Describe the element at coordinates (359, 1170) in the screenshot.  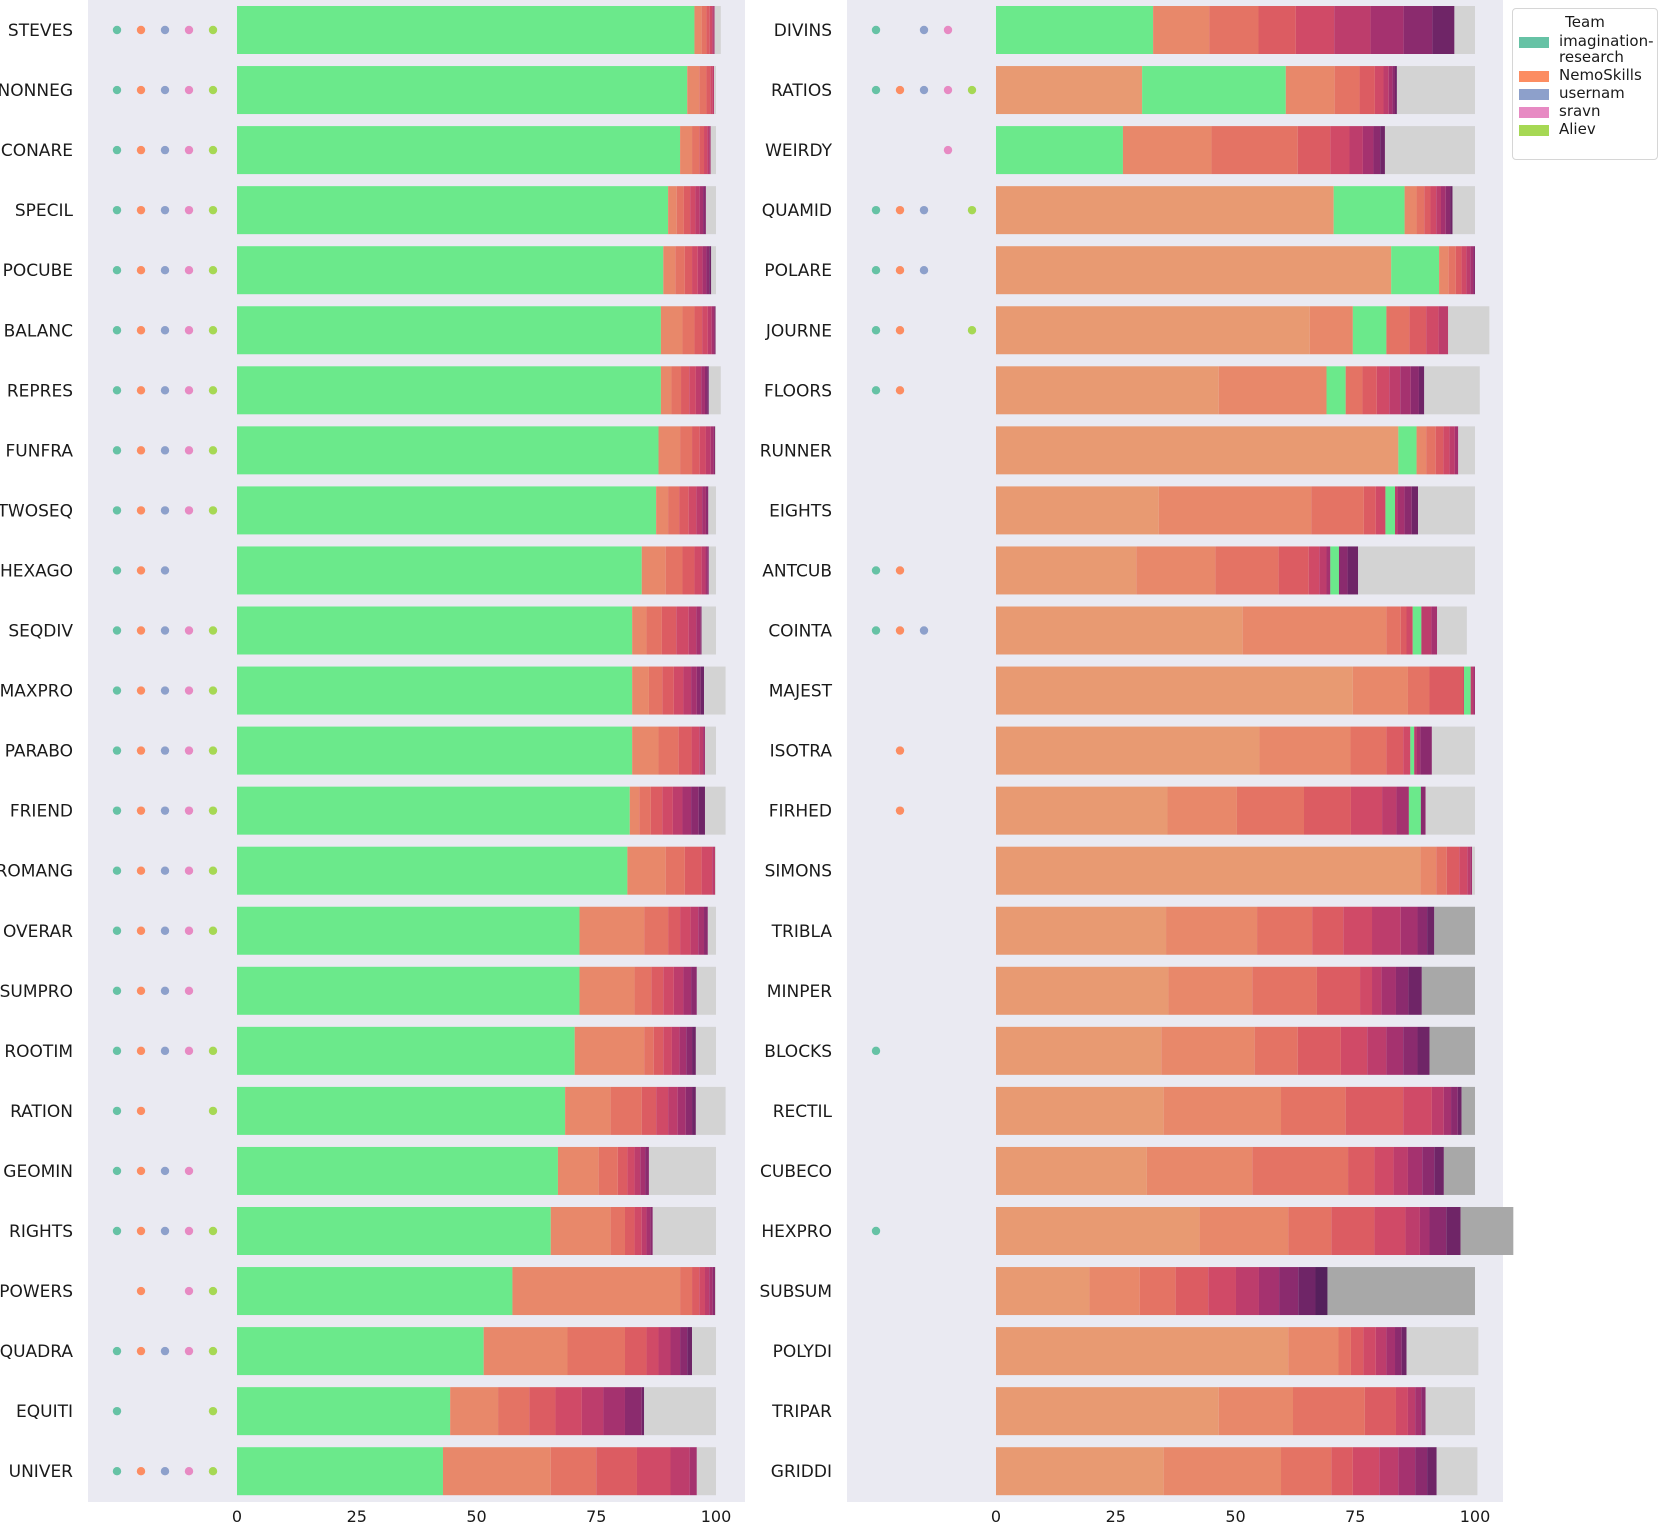
I see `bar-row: GEOMIN` at that location.